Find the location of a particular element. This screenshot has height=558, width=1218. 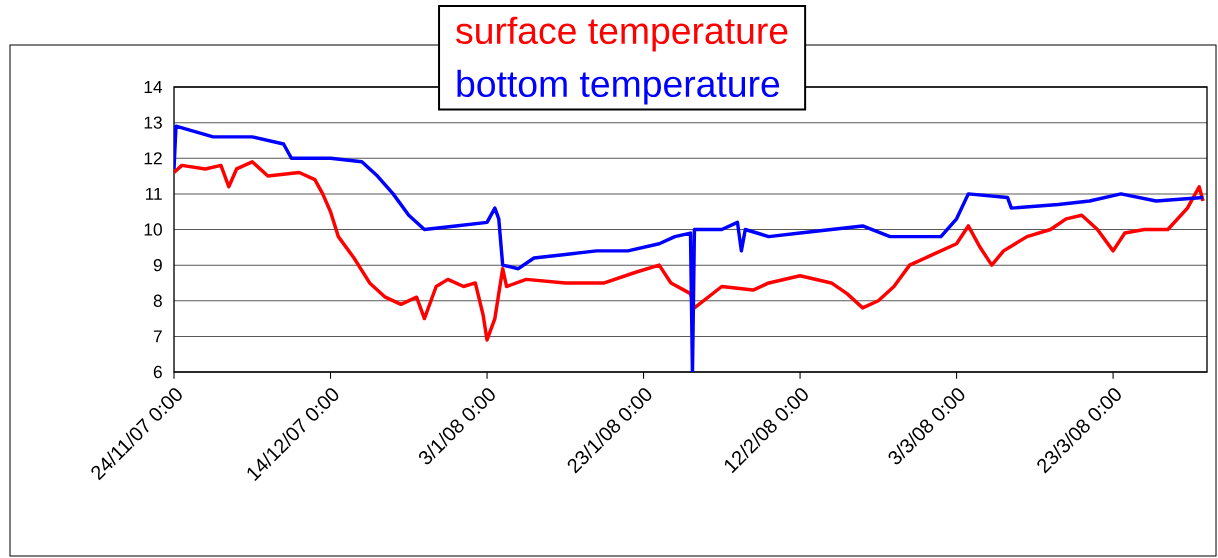

y-tick-label: 6 is located at coordinates (157, 372).